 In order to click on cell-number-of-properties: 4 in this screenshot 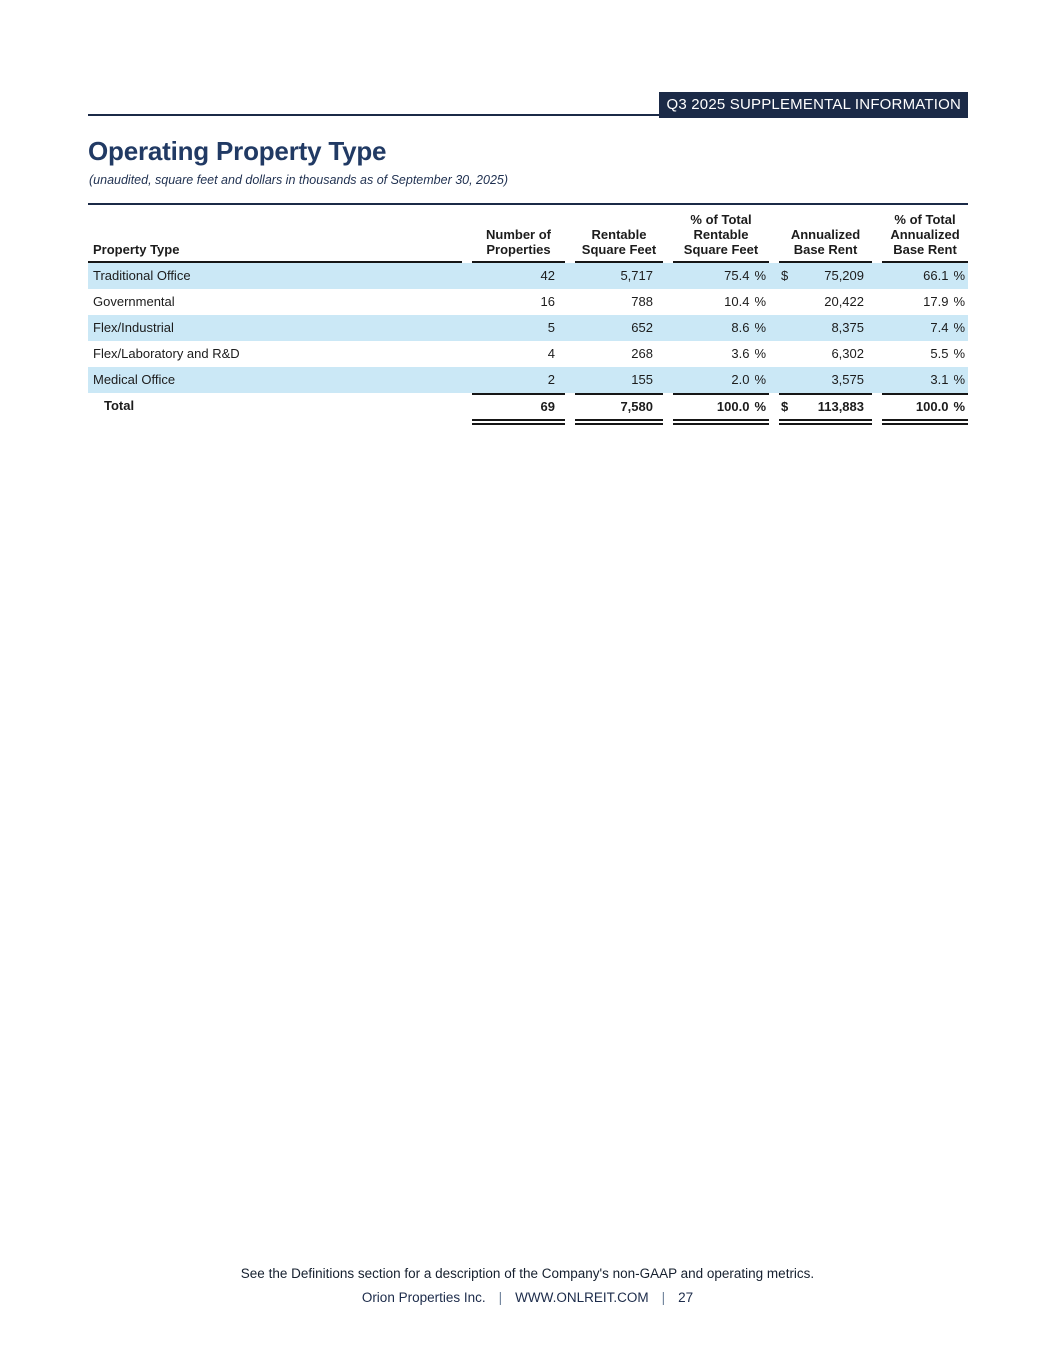, I will do `click(551, 353)`.